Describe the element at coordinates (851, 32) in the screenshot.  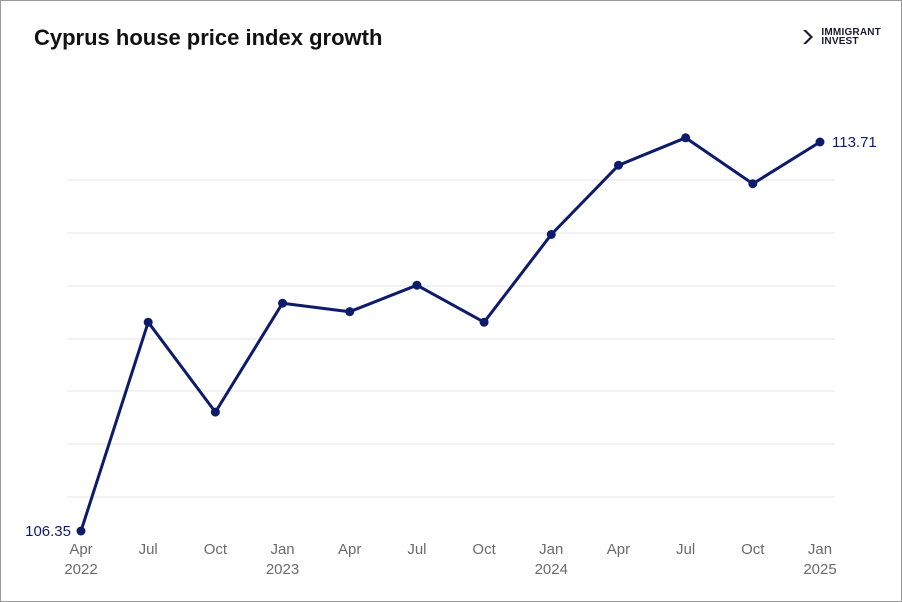
I see `logo-line-1: IMMIGRANT` at that location.